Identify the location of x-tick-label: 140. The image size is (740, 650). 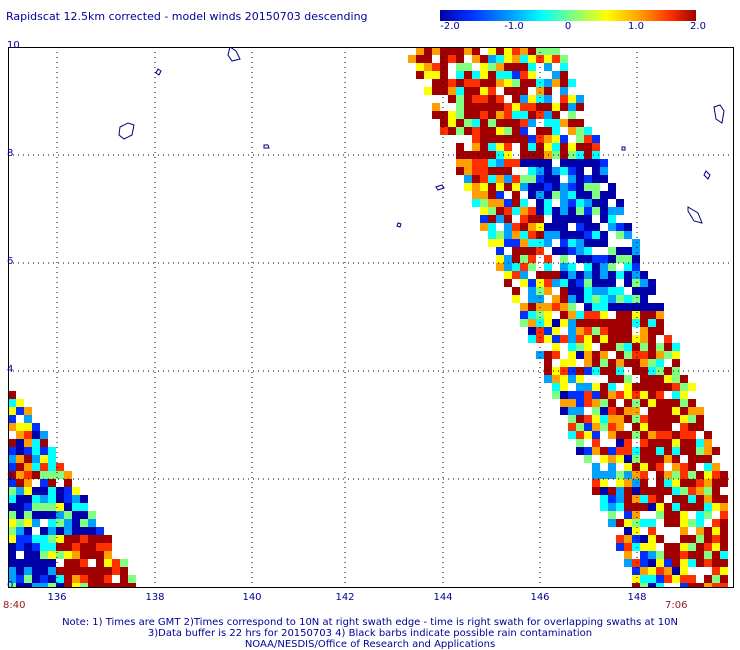
(252, 597).